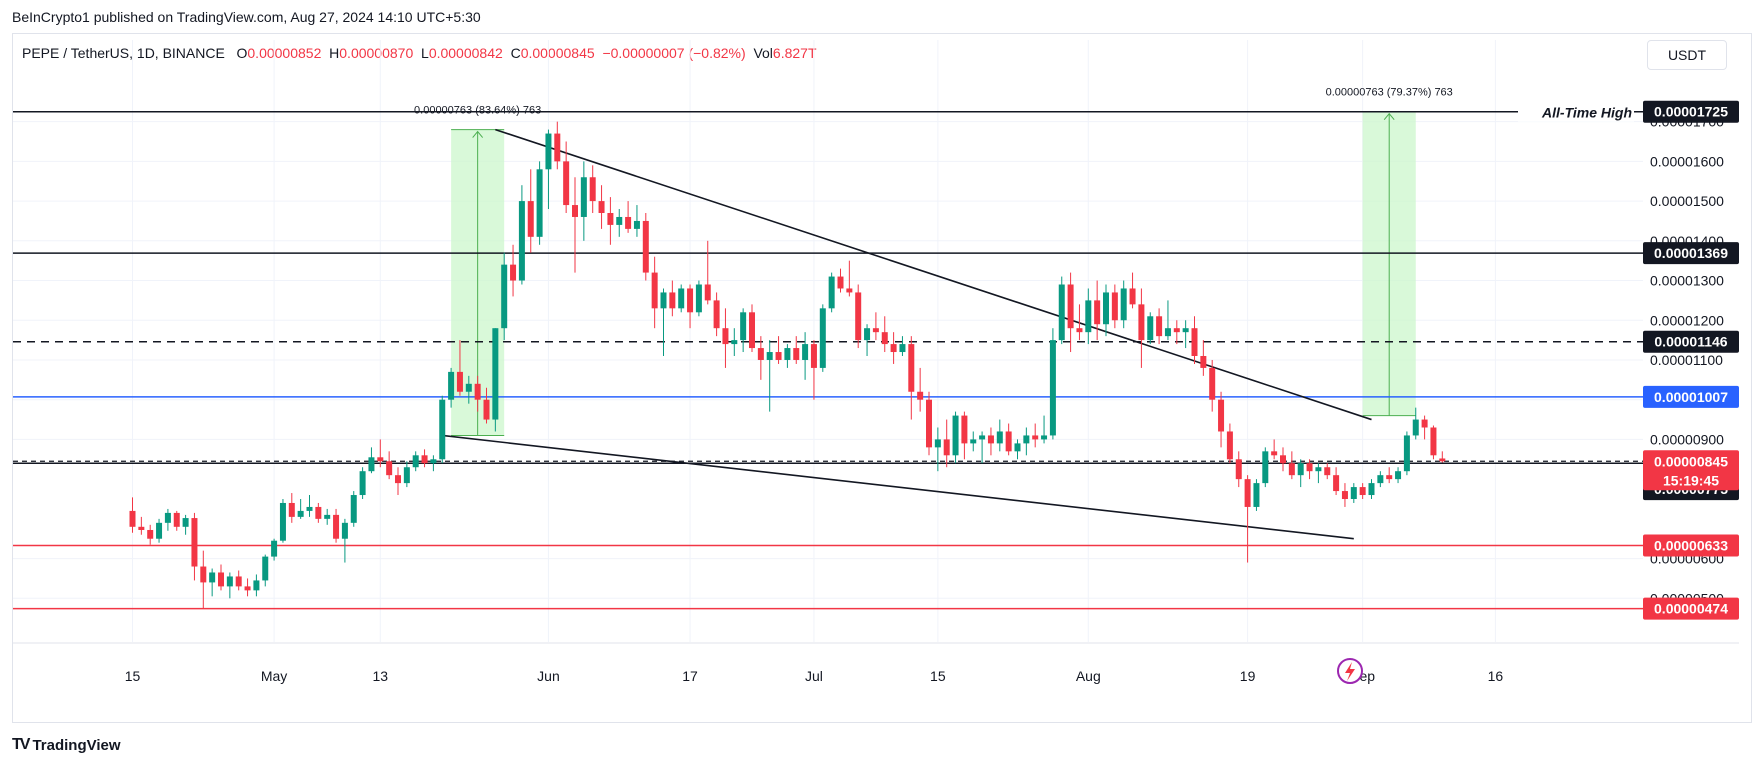 Image resolution: width=1755 pixels, height=768 pixels. Describe the element at coordinates (794, 53) in the screenshot. I see `volume-value: 6.827T` at that location.